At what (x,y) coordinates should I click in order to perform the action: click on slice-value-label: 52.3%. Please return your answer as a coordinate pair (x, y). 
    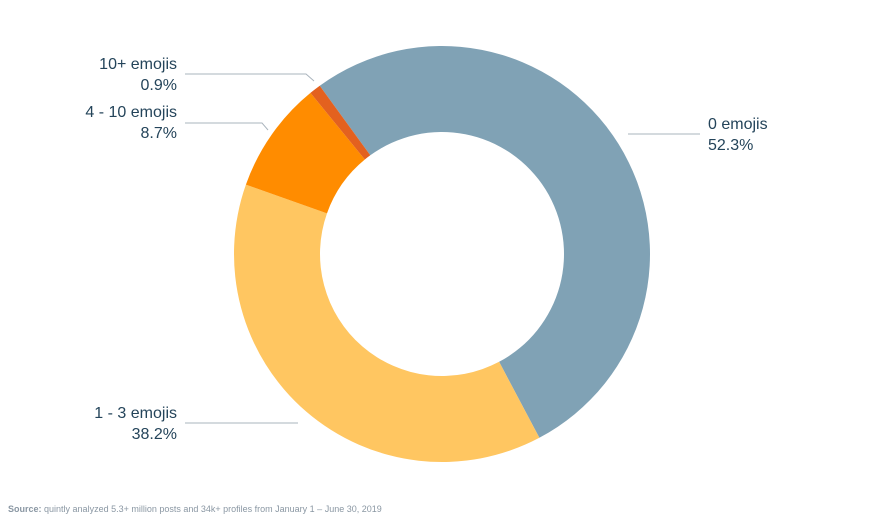
    Looking at the image, I should click on (730, 145).